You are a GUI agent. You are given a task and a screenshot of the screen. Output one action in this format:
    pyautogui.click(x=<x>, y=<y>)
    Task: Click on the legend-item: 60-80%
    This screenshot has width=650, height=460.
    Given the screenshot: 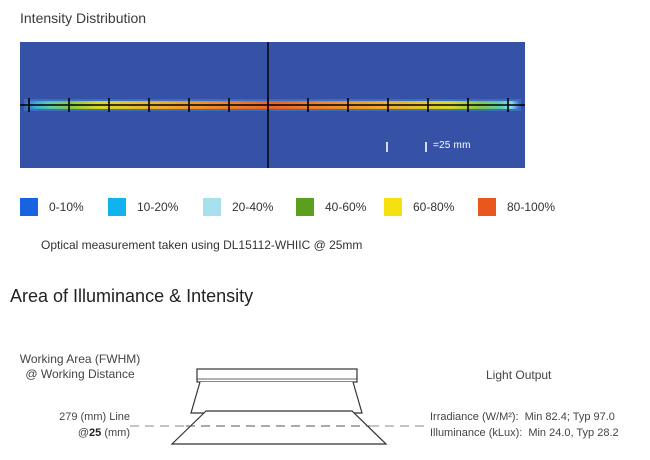 What is the action you would take?
    pyautogui.click(x=419, y=207)
    